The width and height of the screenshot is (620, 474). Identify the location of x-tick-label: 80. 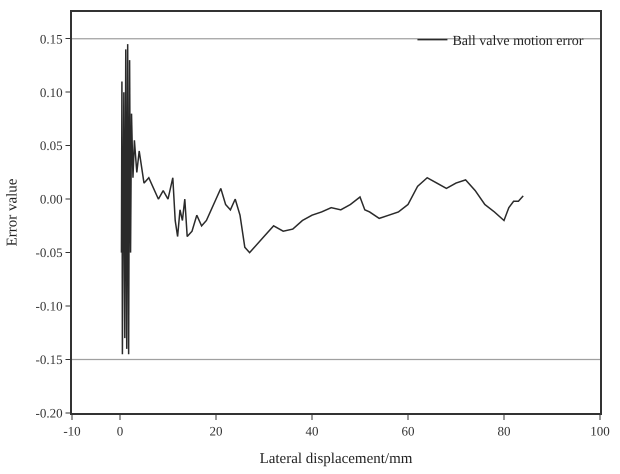
(504, 430).